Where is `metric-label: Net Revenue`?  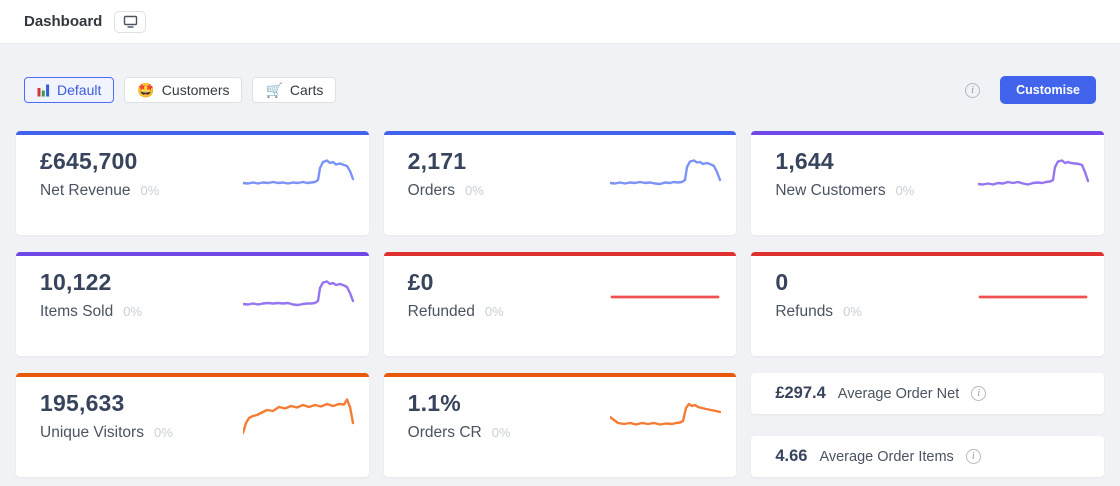 metric-label: Net Revenue is located at coordinates (85, 190).